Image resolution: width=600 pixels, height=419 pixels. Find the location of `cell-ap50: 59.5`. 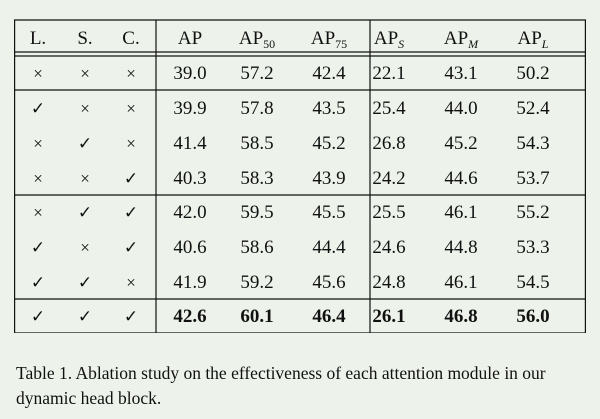

cell-ap50: 59.5 is located at coordinates (256, 212).